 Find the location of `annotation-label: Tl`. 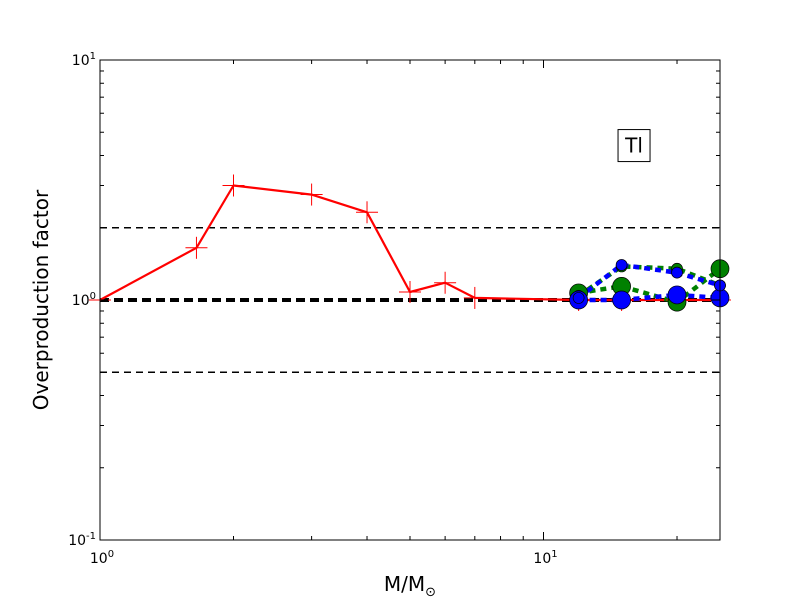

annotation-label: Tl is located at coordinates (633, 146).